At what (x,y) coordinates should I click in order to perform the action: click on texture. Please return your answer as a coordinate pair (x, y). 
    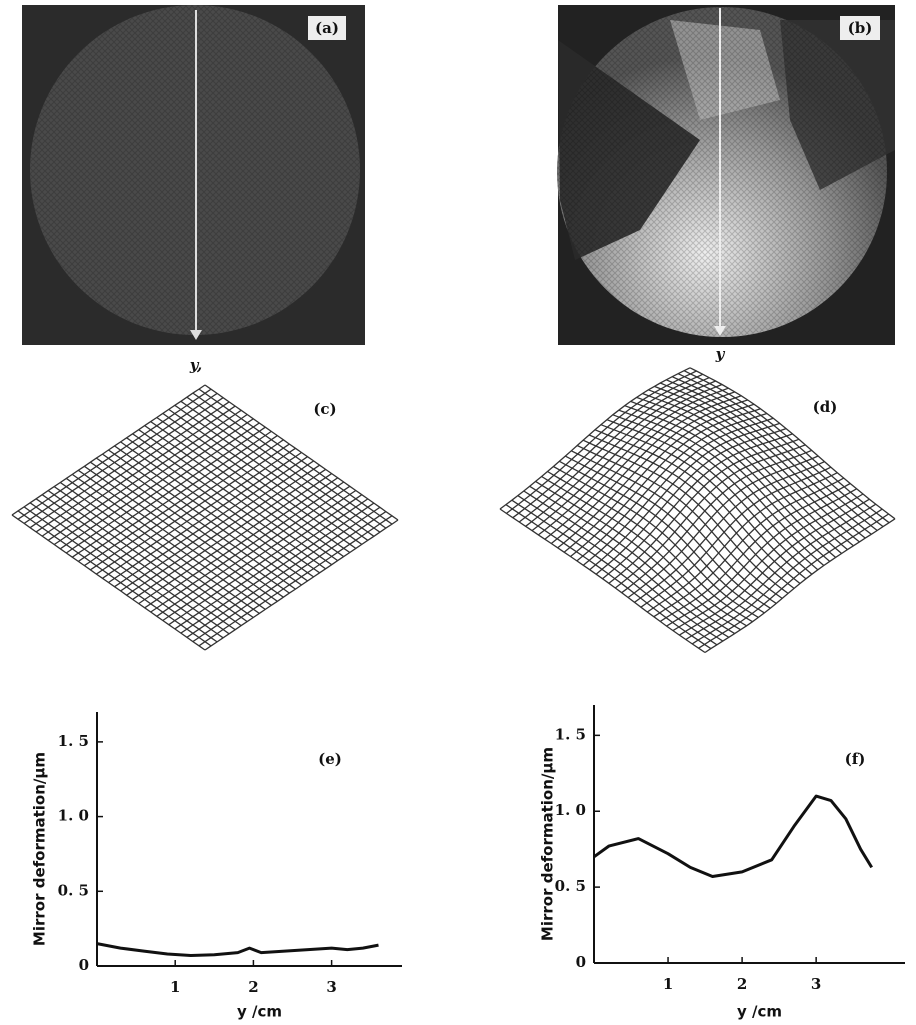
    Looking at the image, I should click on (722, 172).